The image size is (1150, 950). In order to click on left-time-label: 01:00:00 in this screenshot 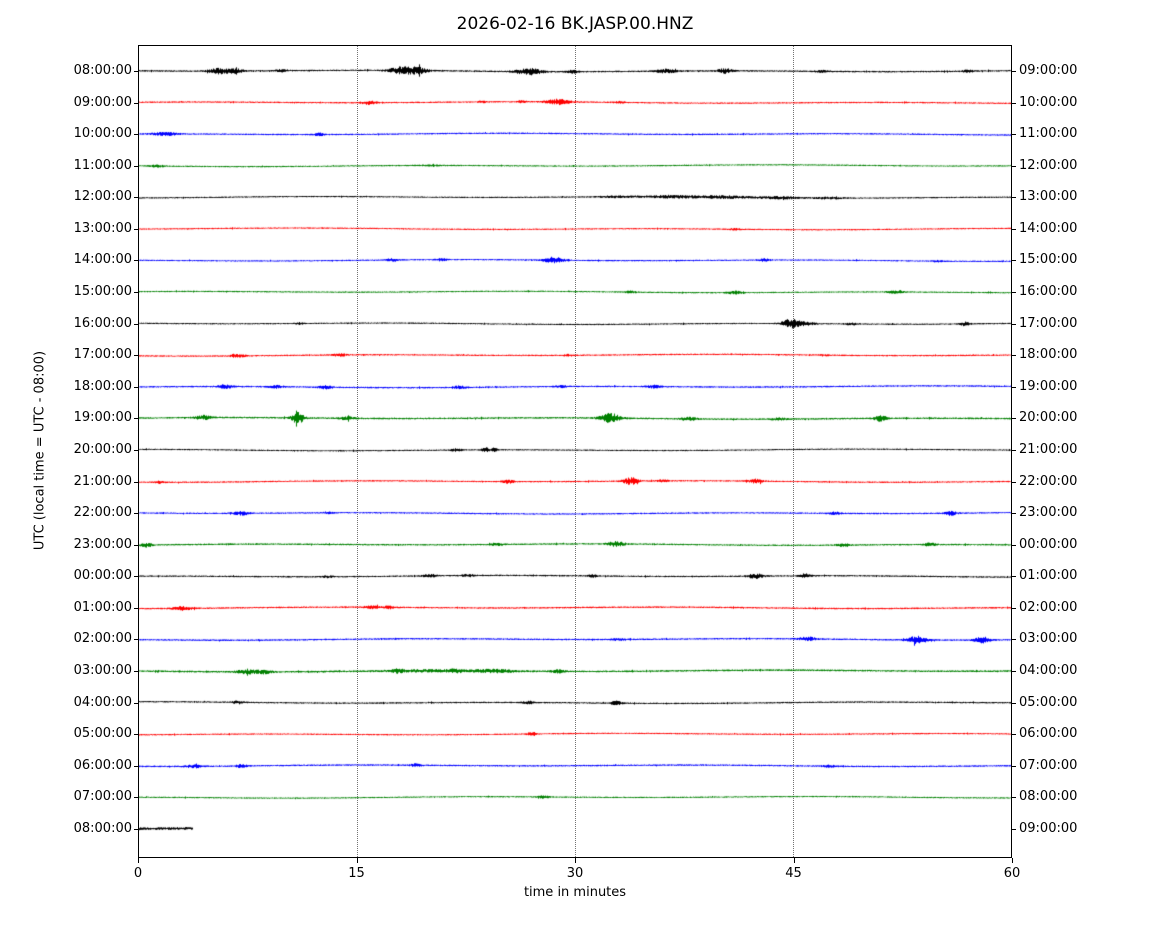, I will do `click(102, 607)`.